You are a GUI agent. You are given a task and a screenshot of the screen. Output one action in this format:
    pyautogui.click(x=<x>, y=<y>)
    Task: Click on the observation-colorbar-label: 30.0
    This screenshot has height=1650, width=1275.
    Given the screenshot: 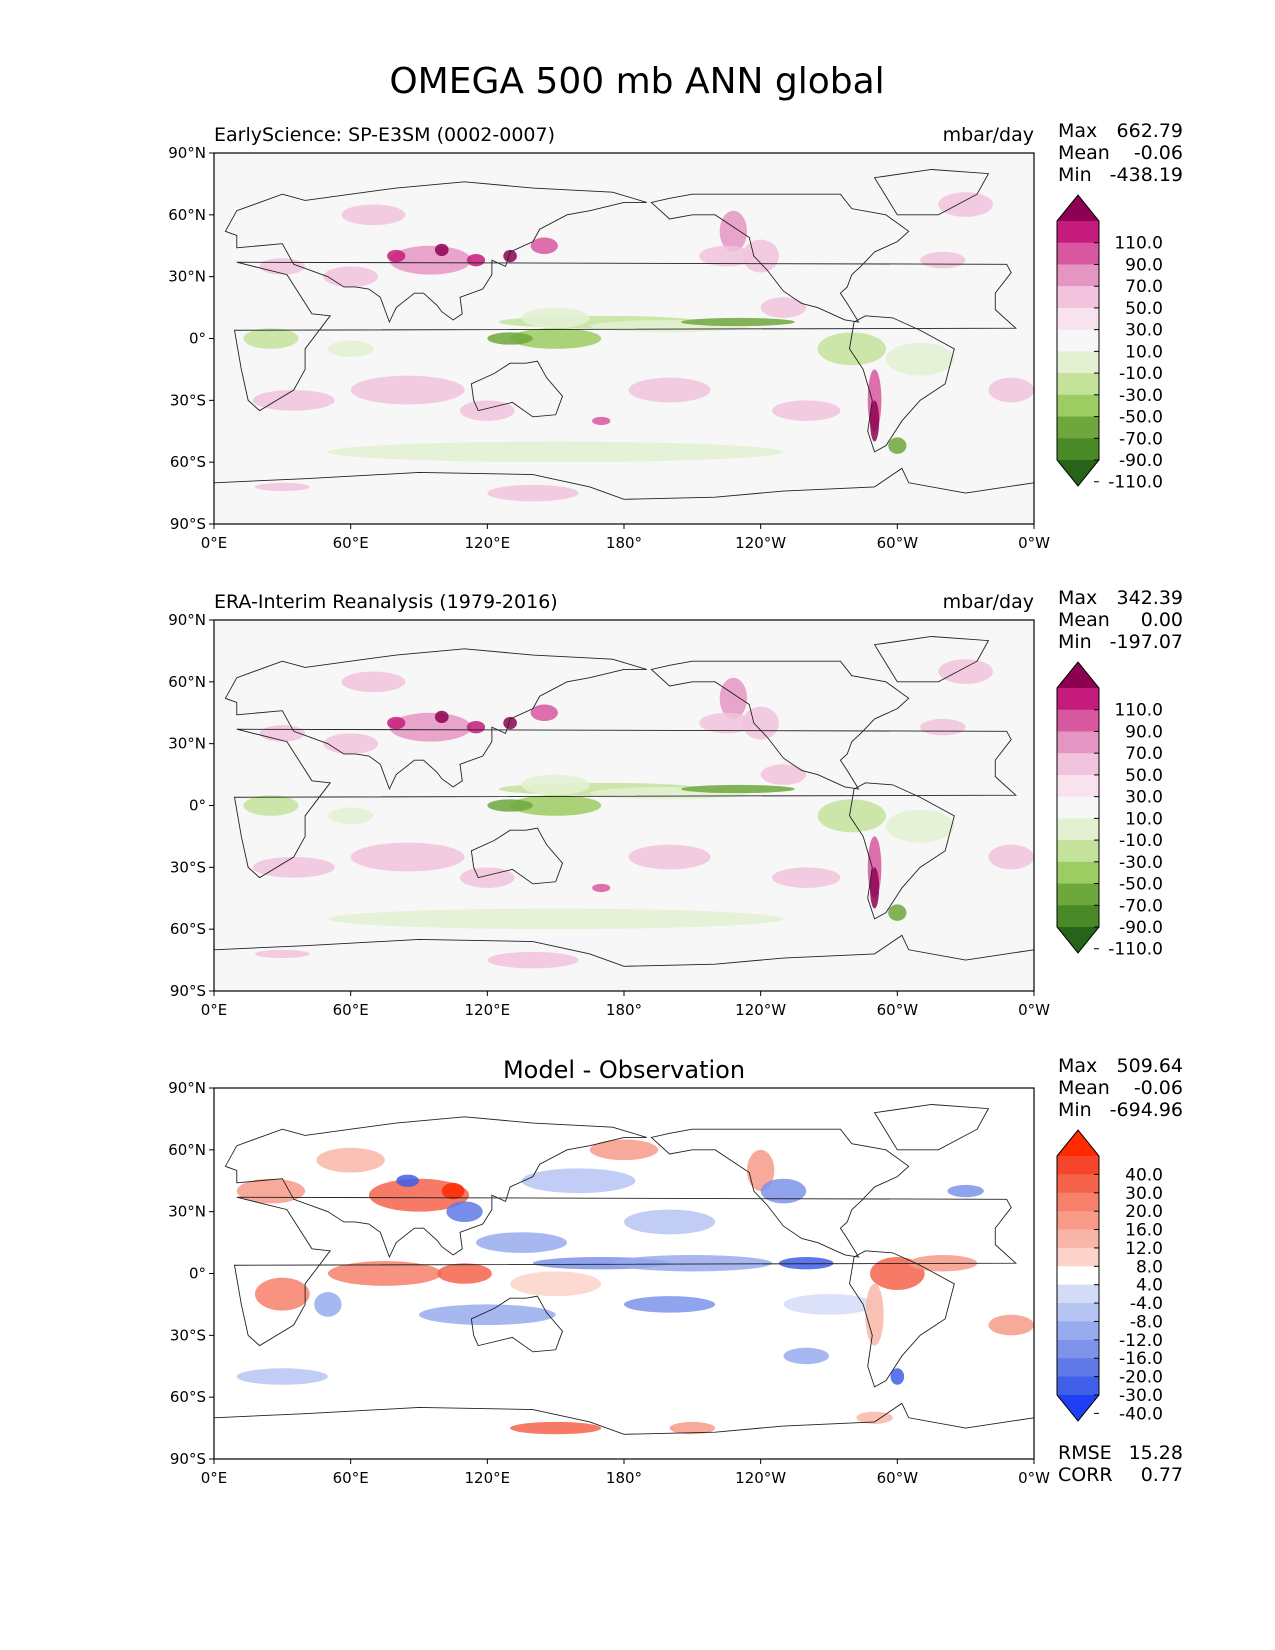 What is the action you would take?
    pyautogui.click(x=1144, y=798)
    